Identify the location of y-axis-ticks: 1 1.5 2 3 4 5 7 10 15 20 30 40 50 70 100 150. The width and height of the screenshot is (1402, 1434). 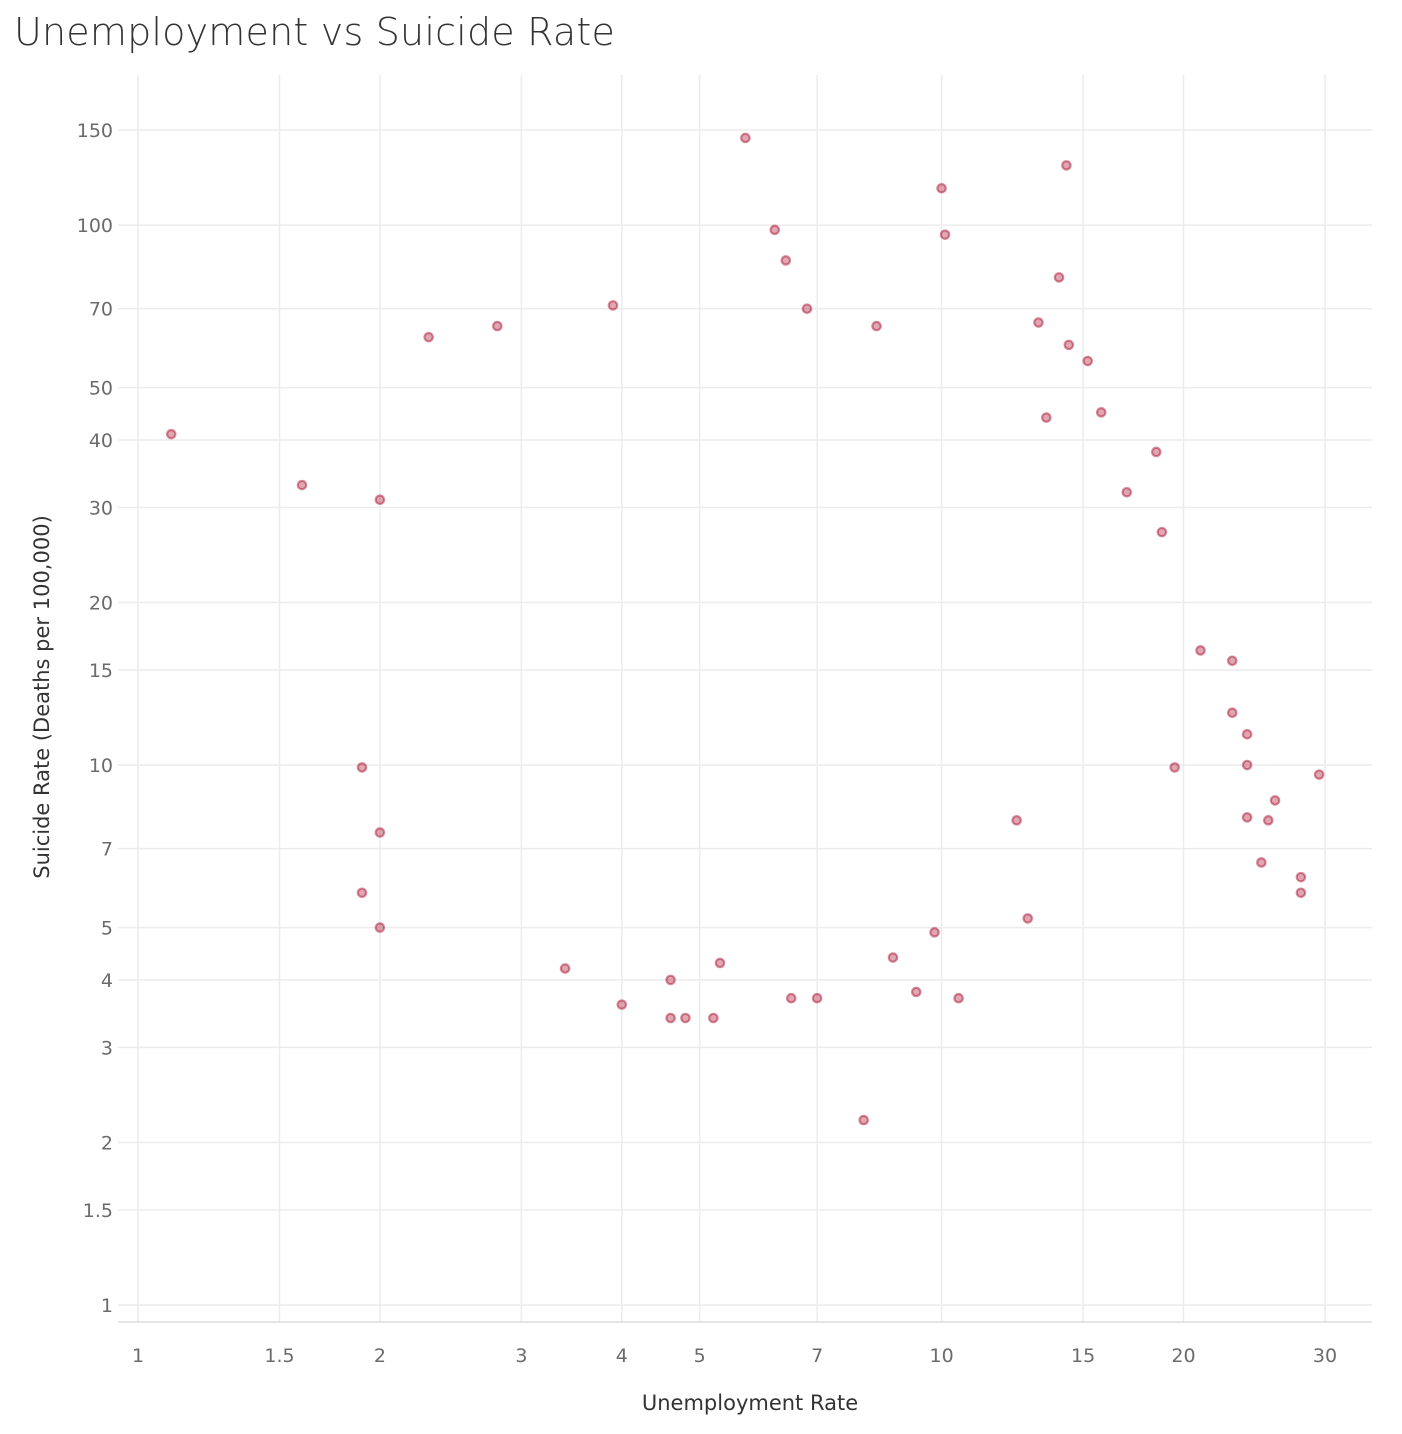
(95, 718).